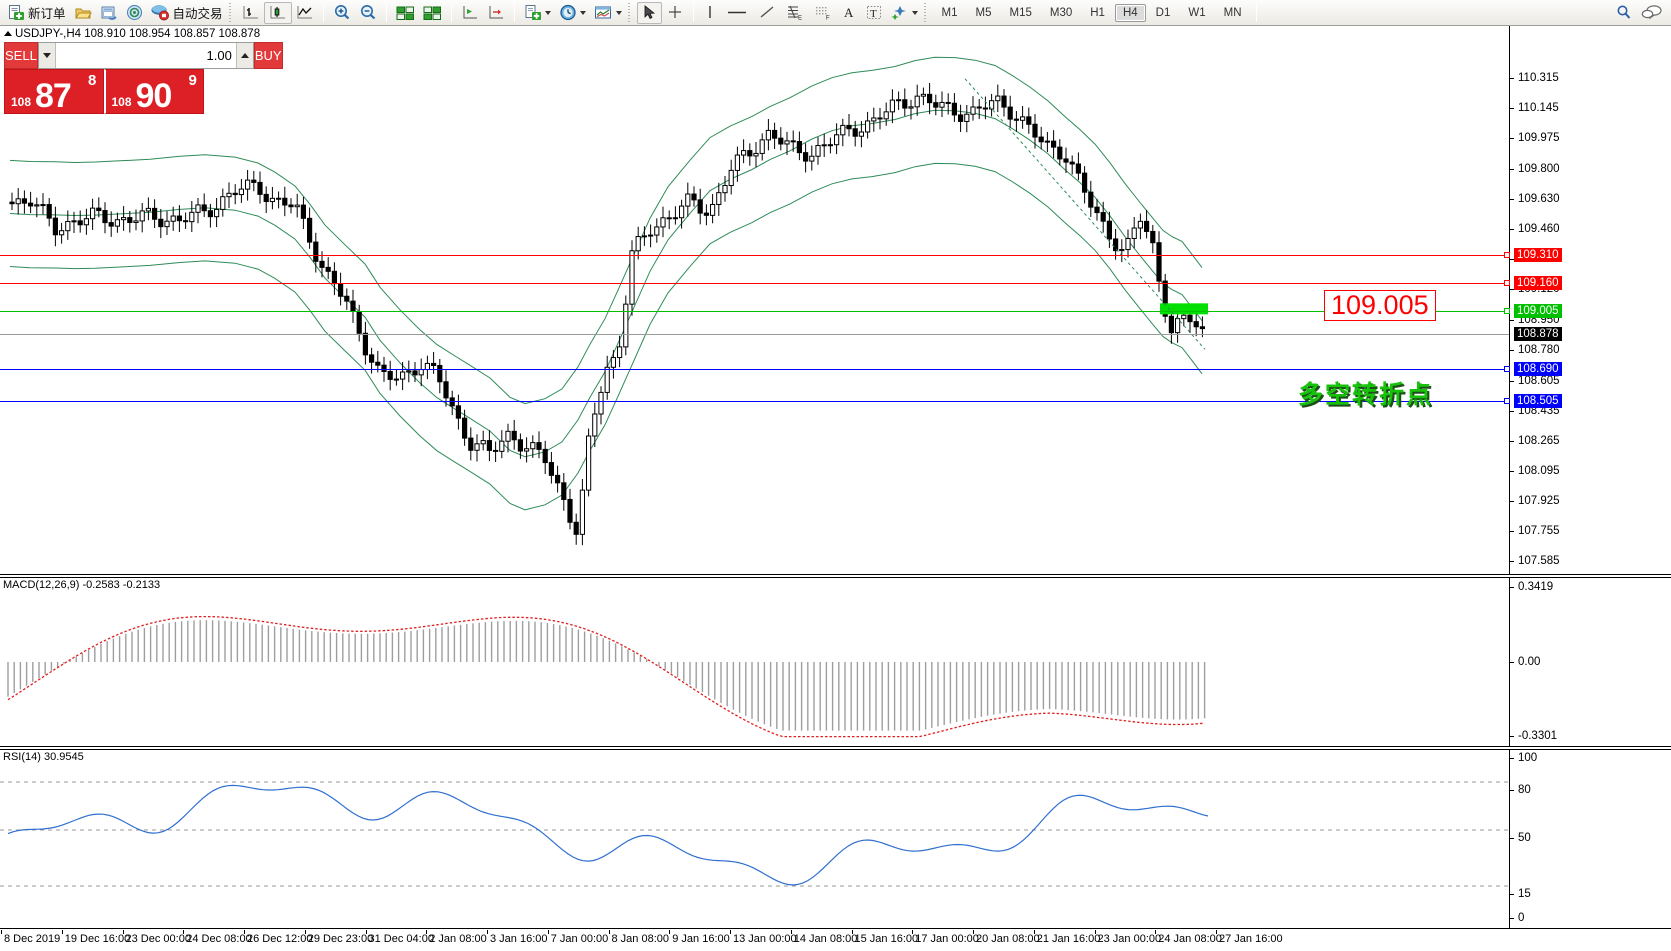 The height and width of the screenshot is (951, 1671). Describe the element at coordinates (1538, 736) in the screenshot. I see `macd-axis-label: -0.3301` at that location.